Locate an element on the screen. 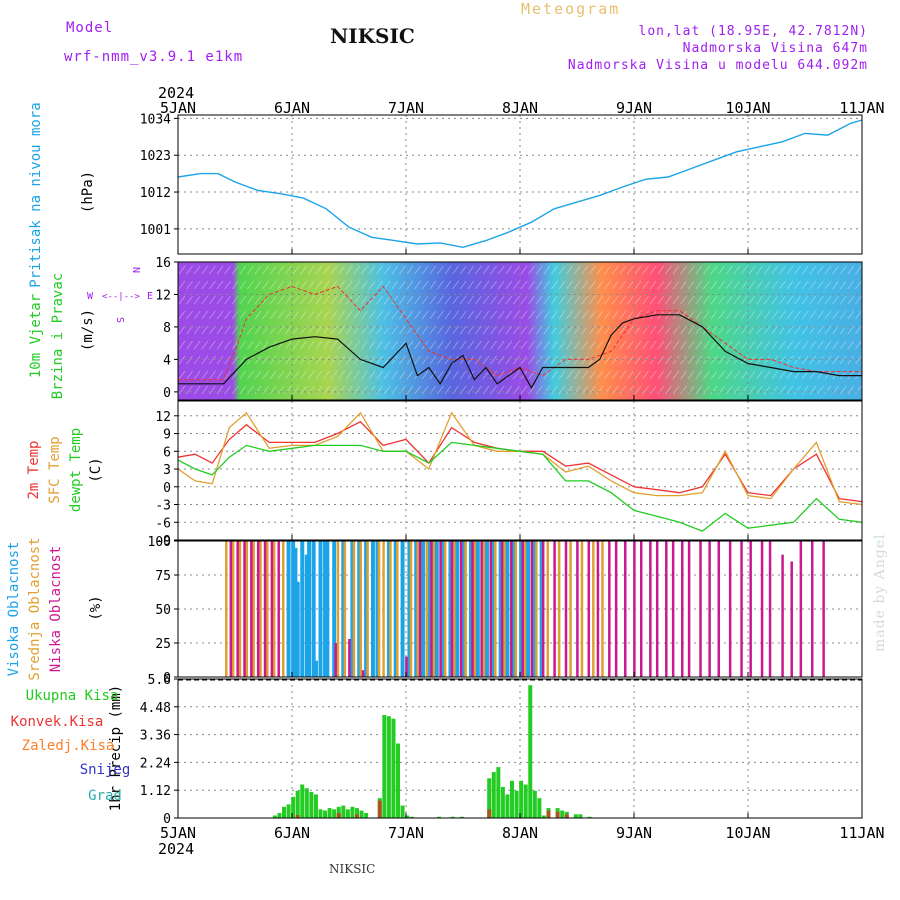 The image size is (900, 900). precip-legend-1: Konvek.Kisa is located at coordinates (57, 722).